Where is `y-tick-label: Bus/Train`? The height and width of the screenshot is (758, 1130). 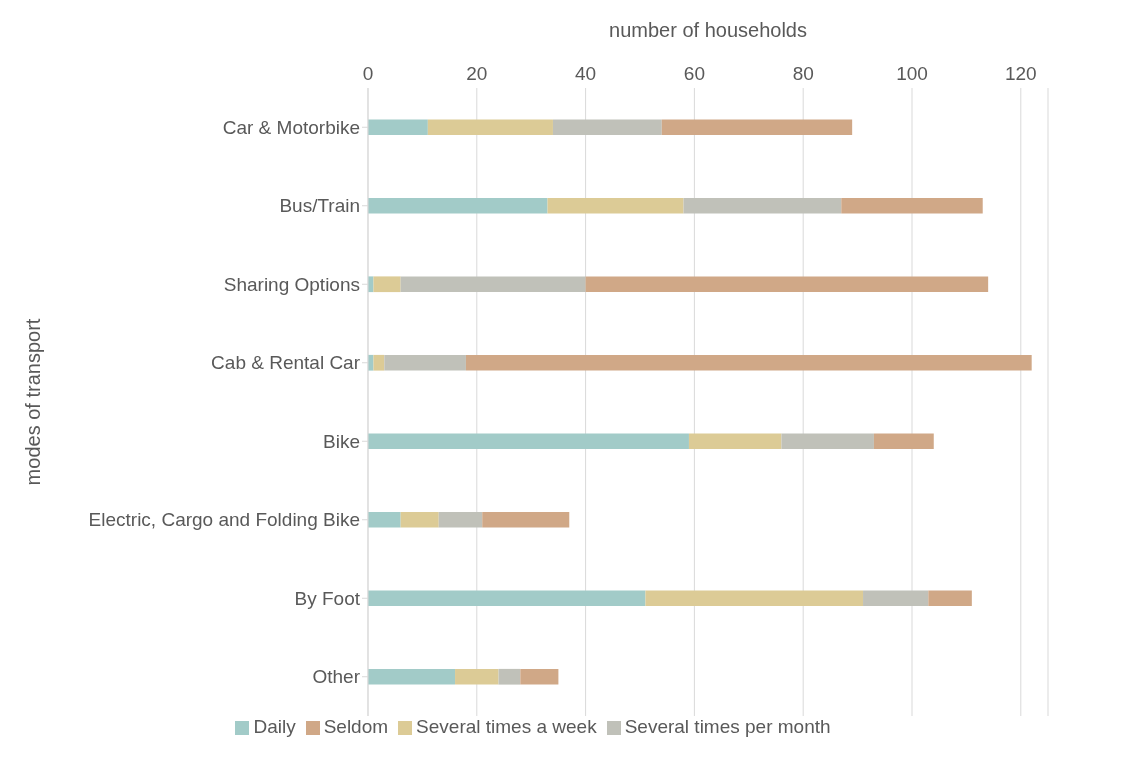
y-tick-label: Bus/Train is located at coordinates (319, 206).